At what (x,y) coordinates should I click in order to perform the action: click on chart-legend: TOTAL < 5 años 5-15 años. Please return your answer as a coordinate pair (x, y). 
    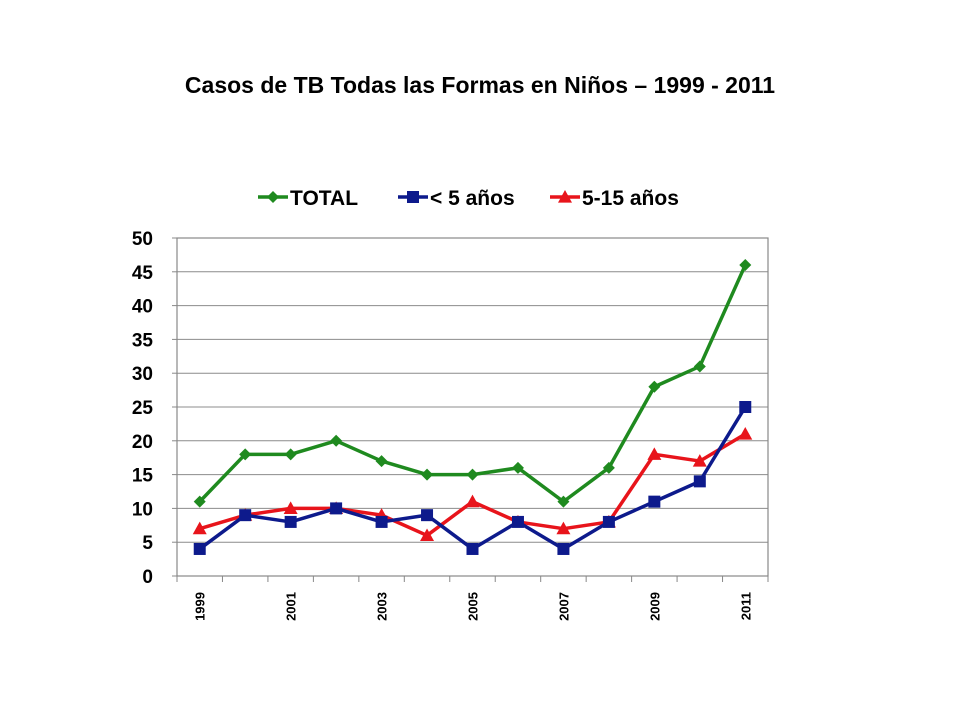
    Looking at the image, I should click on (468, 198).